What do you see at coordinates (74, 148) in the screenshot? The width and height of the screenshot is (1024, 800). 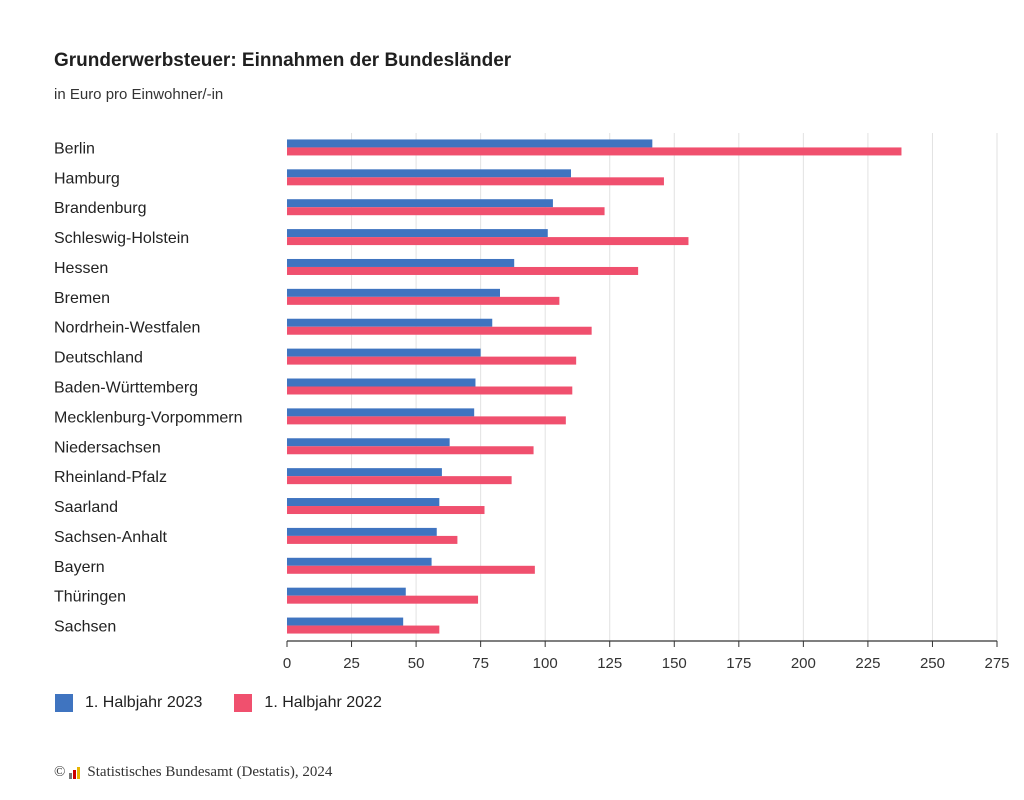 I see `category-label: Berlin` at bounding box center [74, 148].